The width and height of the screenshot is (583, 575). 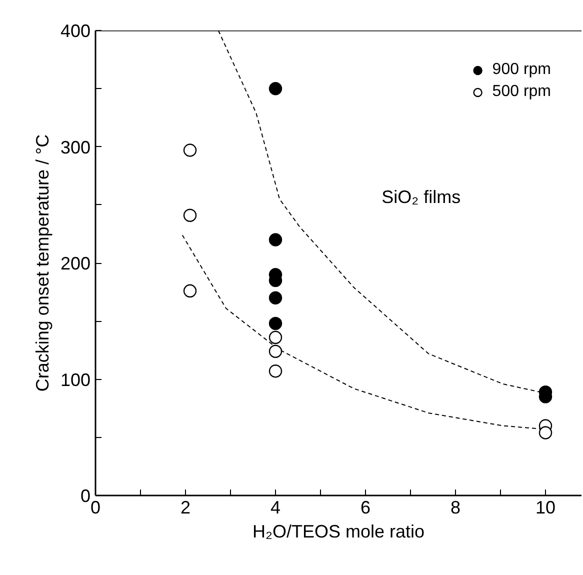 I want to click on y-axis-title: Cracking onset temperature / °C, so click(x=42, y=263).